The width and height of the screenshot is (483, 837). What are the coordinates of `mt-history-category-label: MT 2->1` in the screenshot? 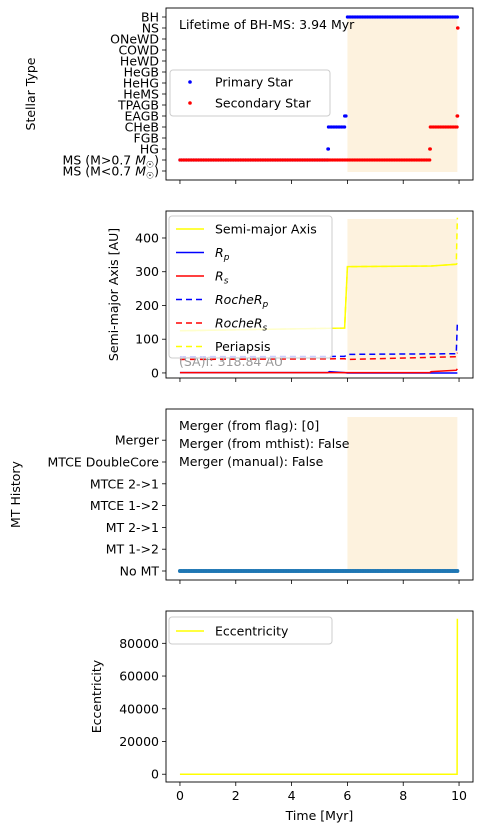 It's located at (132, 527).